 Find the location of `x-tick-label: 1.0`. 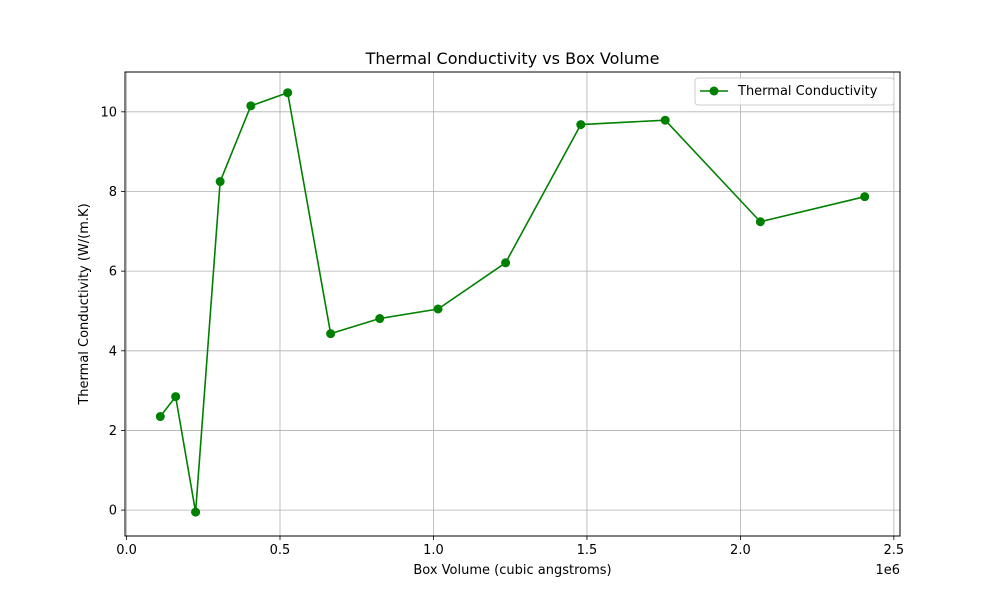

x-tick-label: 1.0 is located at coordinates (433, 550).